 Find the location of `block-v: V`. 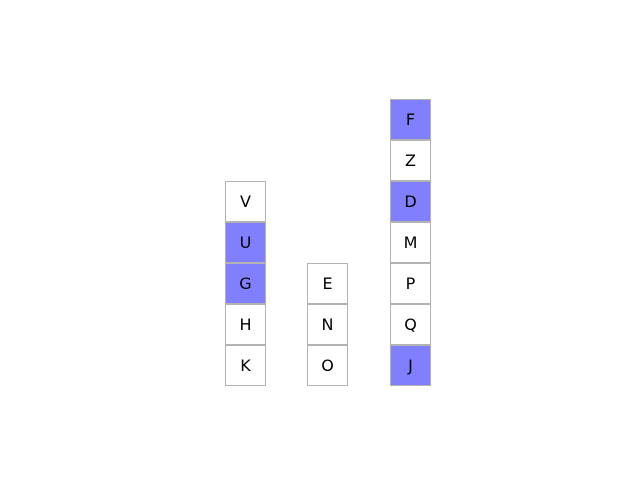

block-v: V is located at coordinates (245, 201).